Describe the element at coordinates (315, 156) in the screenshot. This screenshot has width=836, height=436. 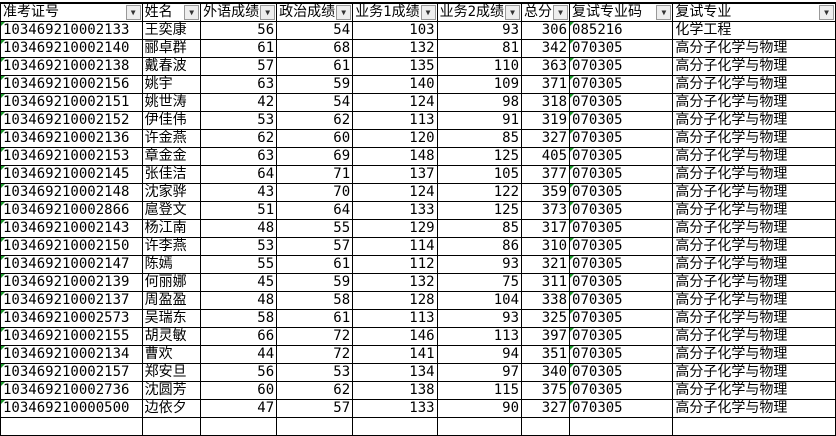
I see `cell-politics: 69` at that location.